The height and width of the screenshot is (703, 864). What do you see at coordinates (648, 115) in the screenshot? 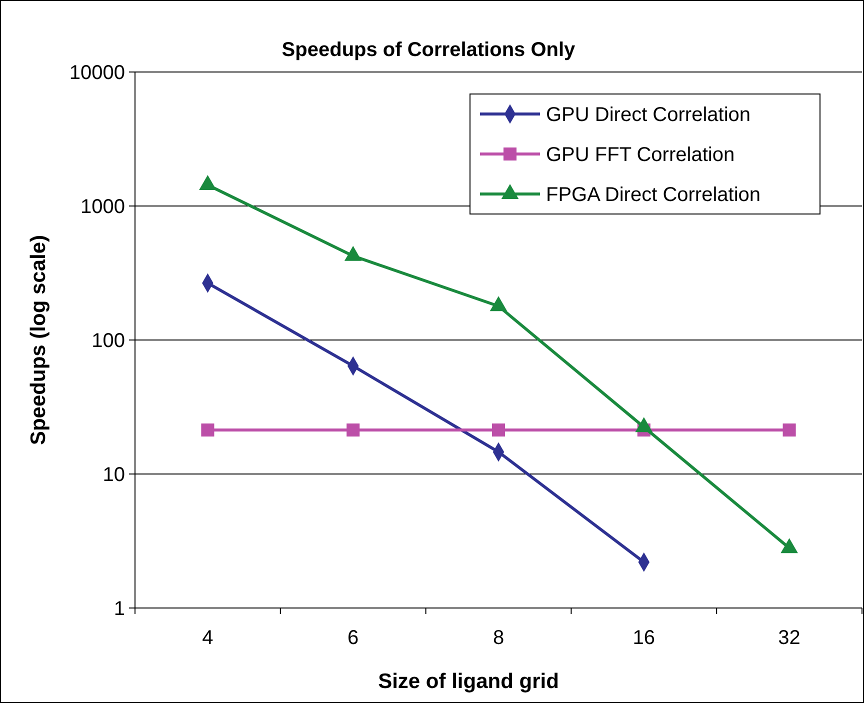
I see `legend-label: GPU Direct Correlation` at bounding box center [648, 115].